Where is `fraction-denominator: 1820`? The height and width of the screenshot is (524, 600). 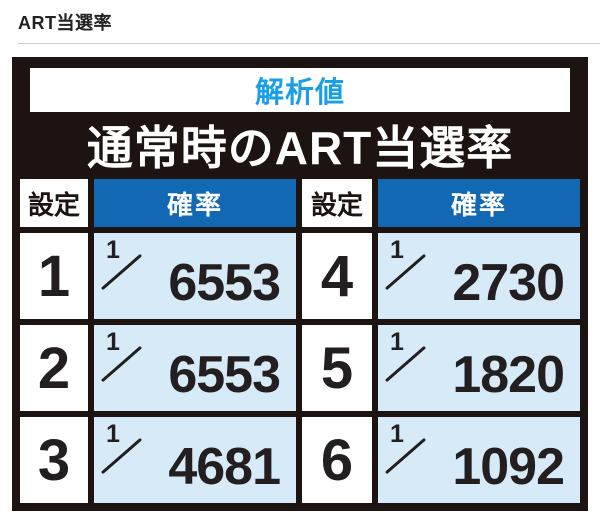
fraction-denominator: 1820 is located at coordinates (508, 375).